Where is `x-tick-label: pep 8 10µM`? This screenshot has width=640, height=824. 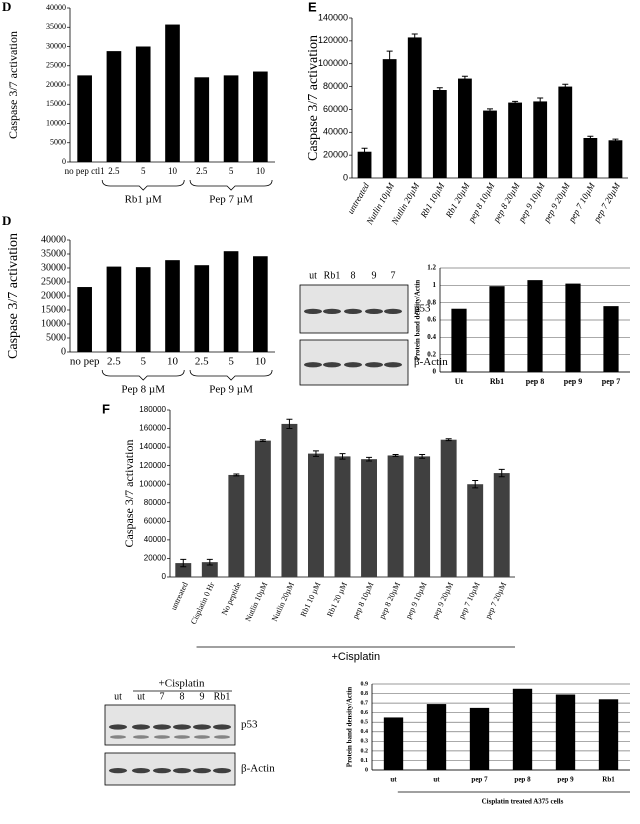 x-tick-label: pep 8 10µM is located at coordinates (363, 600).